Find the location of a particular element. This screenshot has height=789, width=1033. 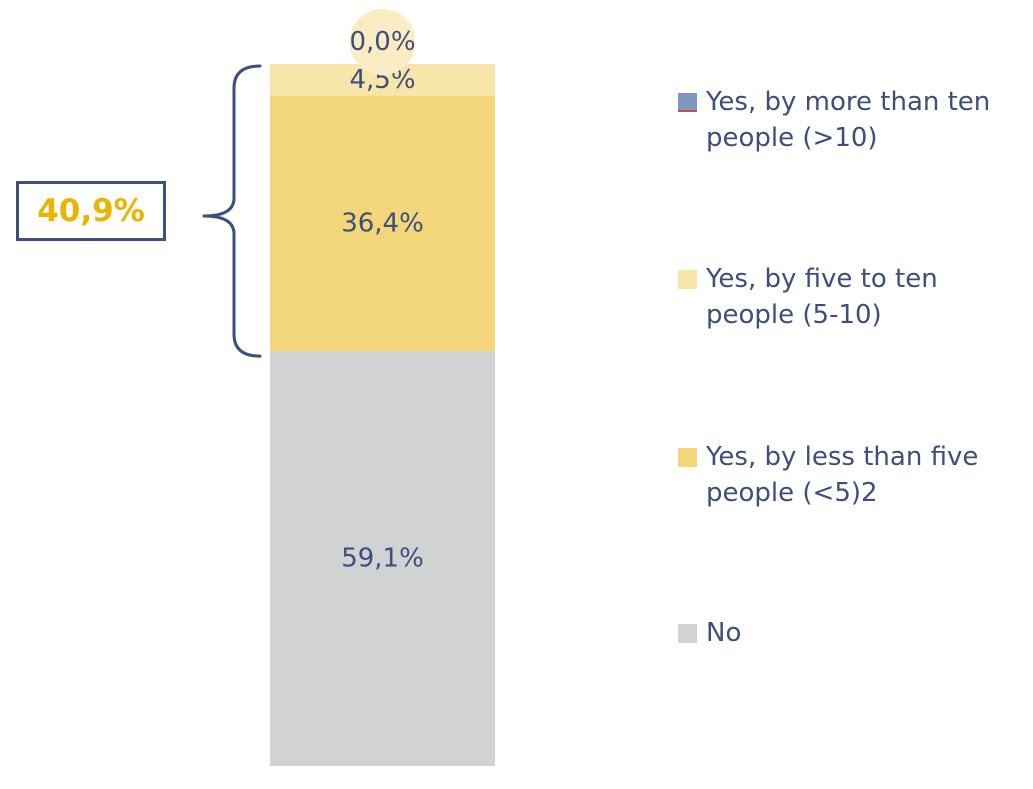

legend-label: Yes, by less than five people (<5)2 is located at coordinates (842, 475).